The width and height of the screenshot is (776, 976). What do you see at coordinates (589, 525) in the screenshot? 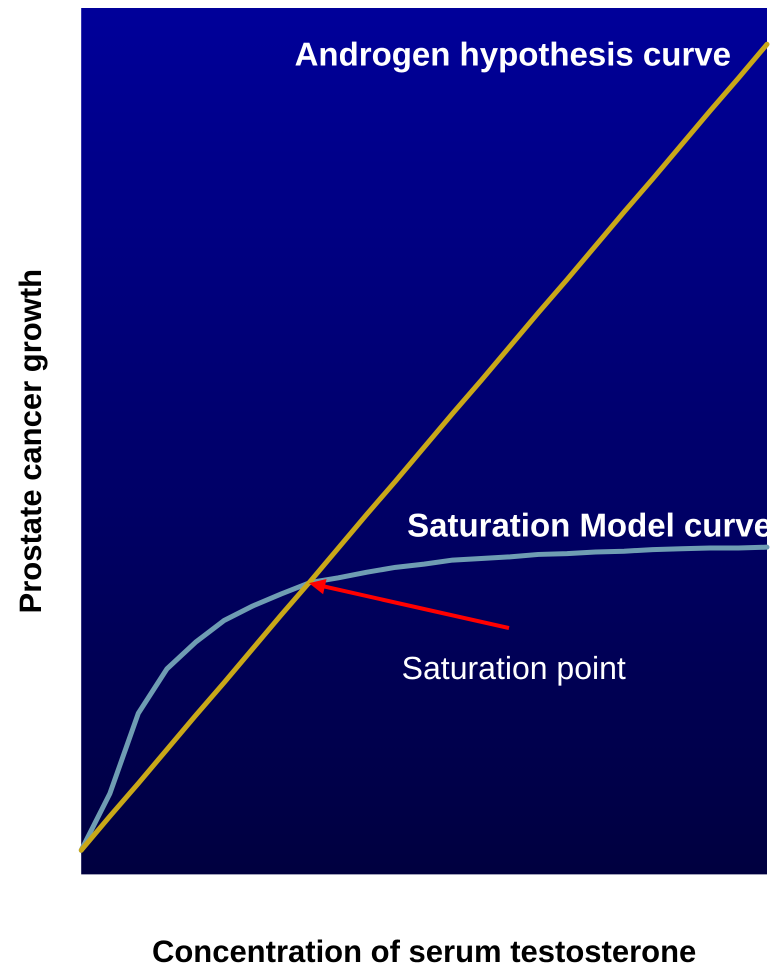
I see `series-label: Saturation Model curve` at bounding box center [589, 525].